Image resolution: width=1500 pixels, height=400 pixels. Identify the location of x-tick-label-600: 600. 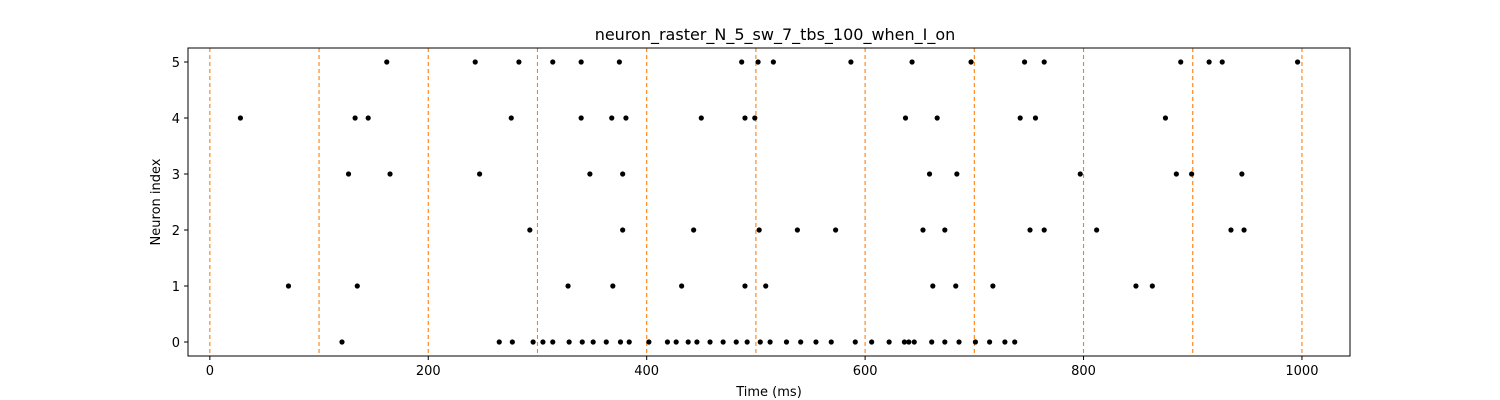
(865, 371).